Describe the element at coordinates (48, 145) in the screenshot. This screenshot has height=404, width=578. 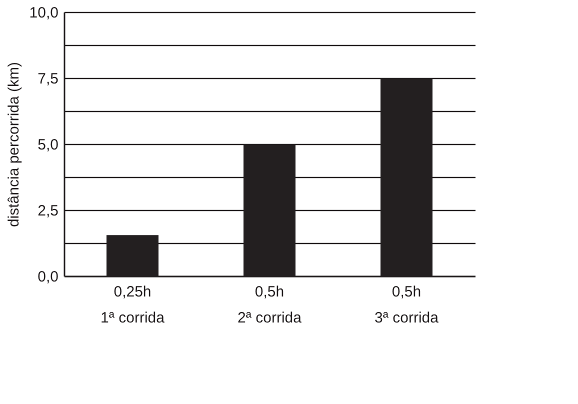
I see `y-tick-label: 5,0` at that location.